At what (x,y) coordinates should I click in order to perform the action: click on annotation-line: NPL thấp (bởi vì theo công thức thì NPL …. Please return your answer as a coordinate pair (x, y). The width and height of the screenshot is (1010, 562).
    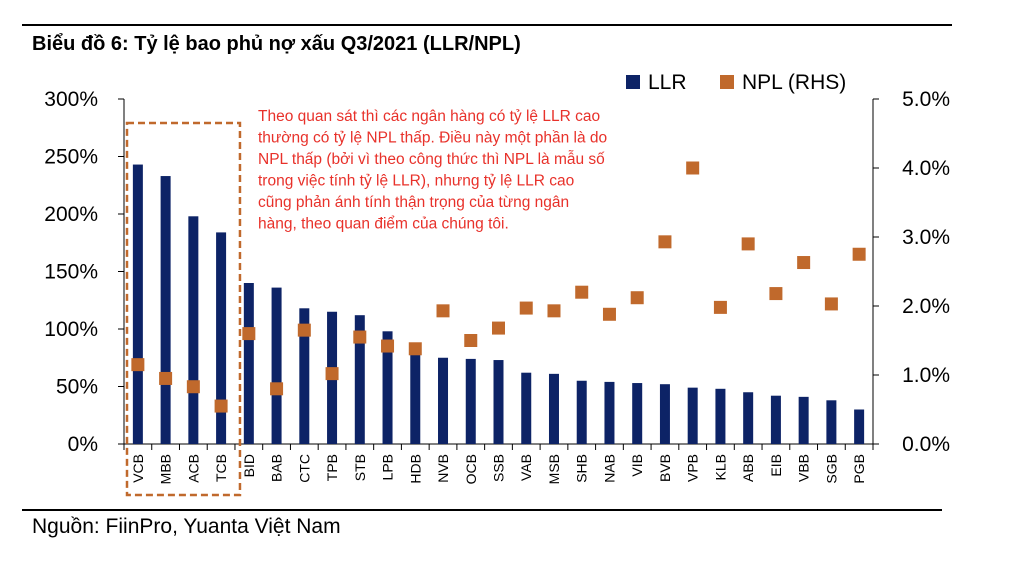
    Looking at the image, I should click on (431, 159).